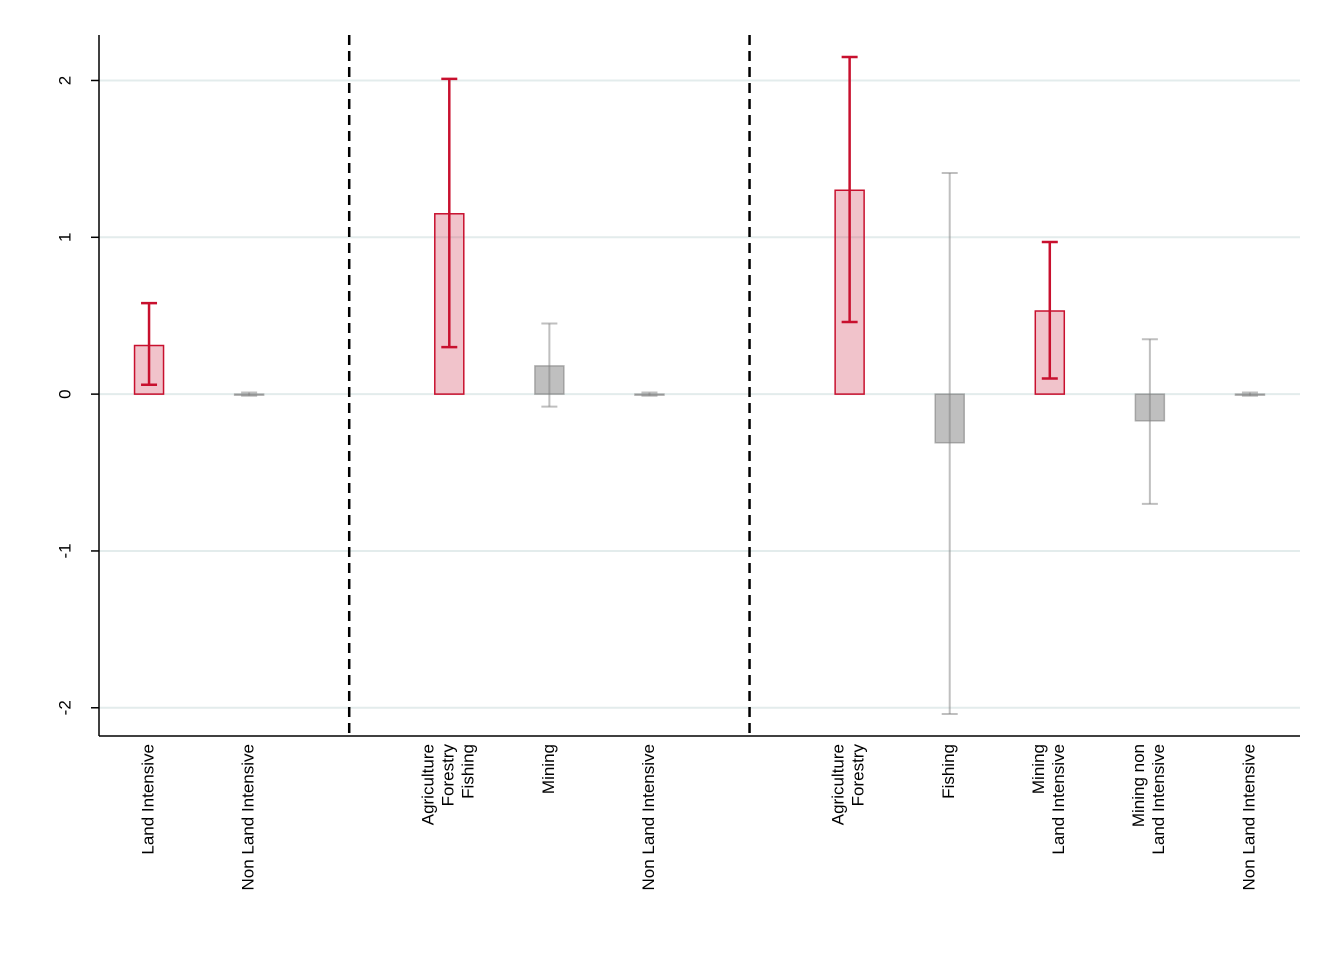 Image resolution: width=1336 pixels, height=972 pixels. I want to click on x-tick-label: AgricultureForestryFishing, so click(448, 785).